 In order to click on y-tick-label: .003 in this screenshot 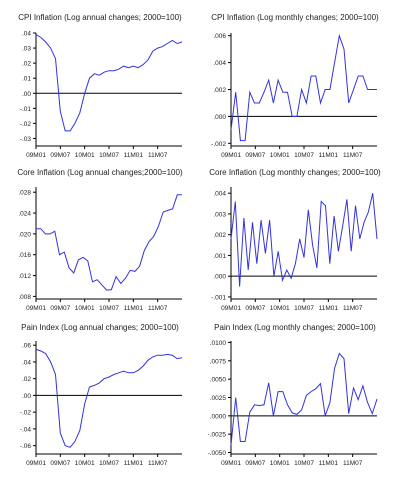, I will do `click(219, 214)`.